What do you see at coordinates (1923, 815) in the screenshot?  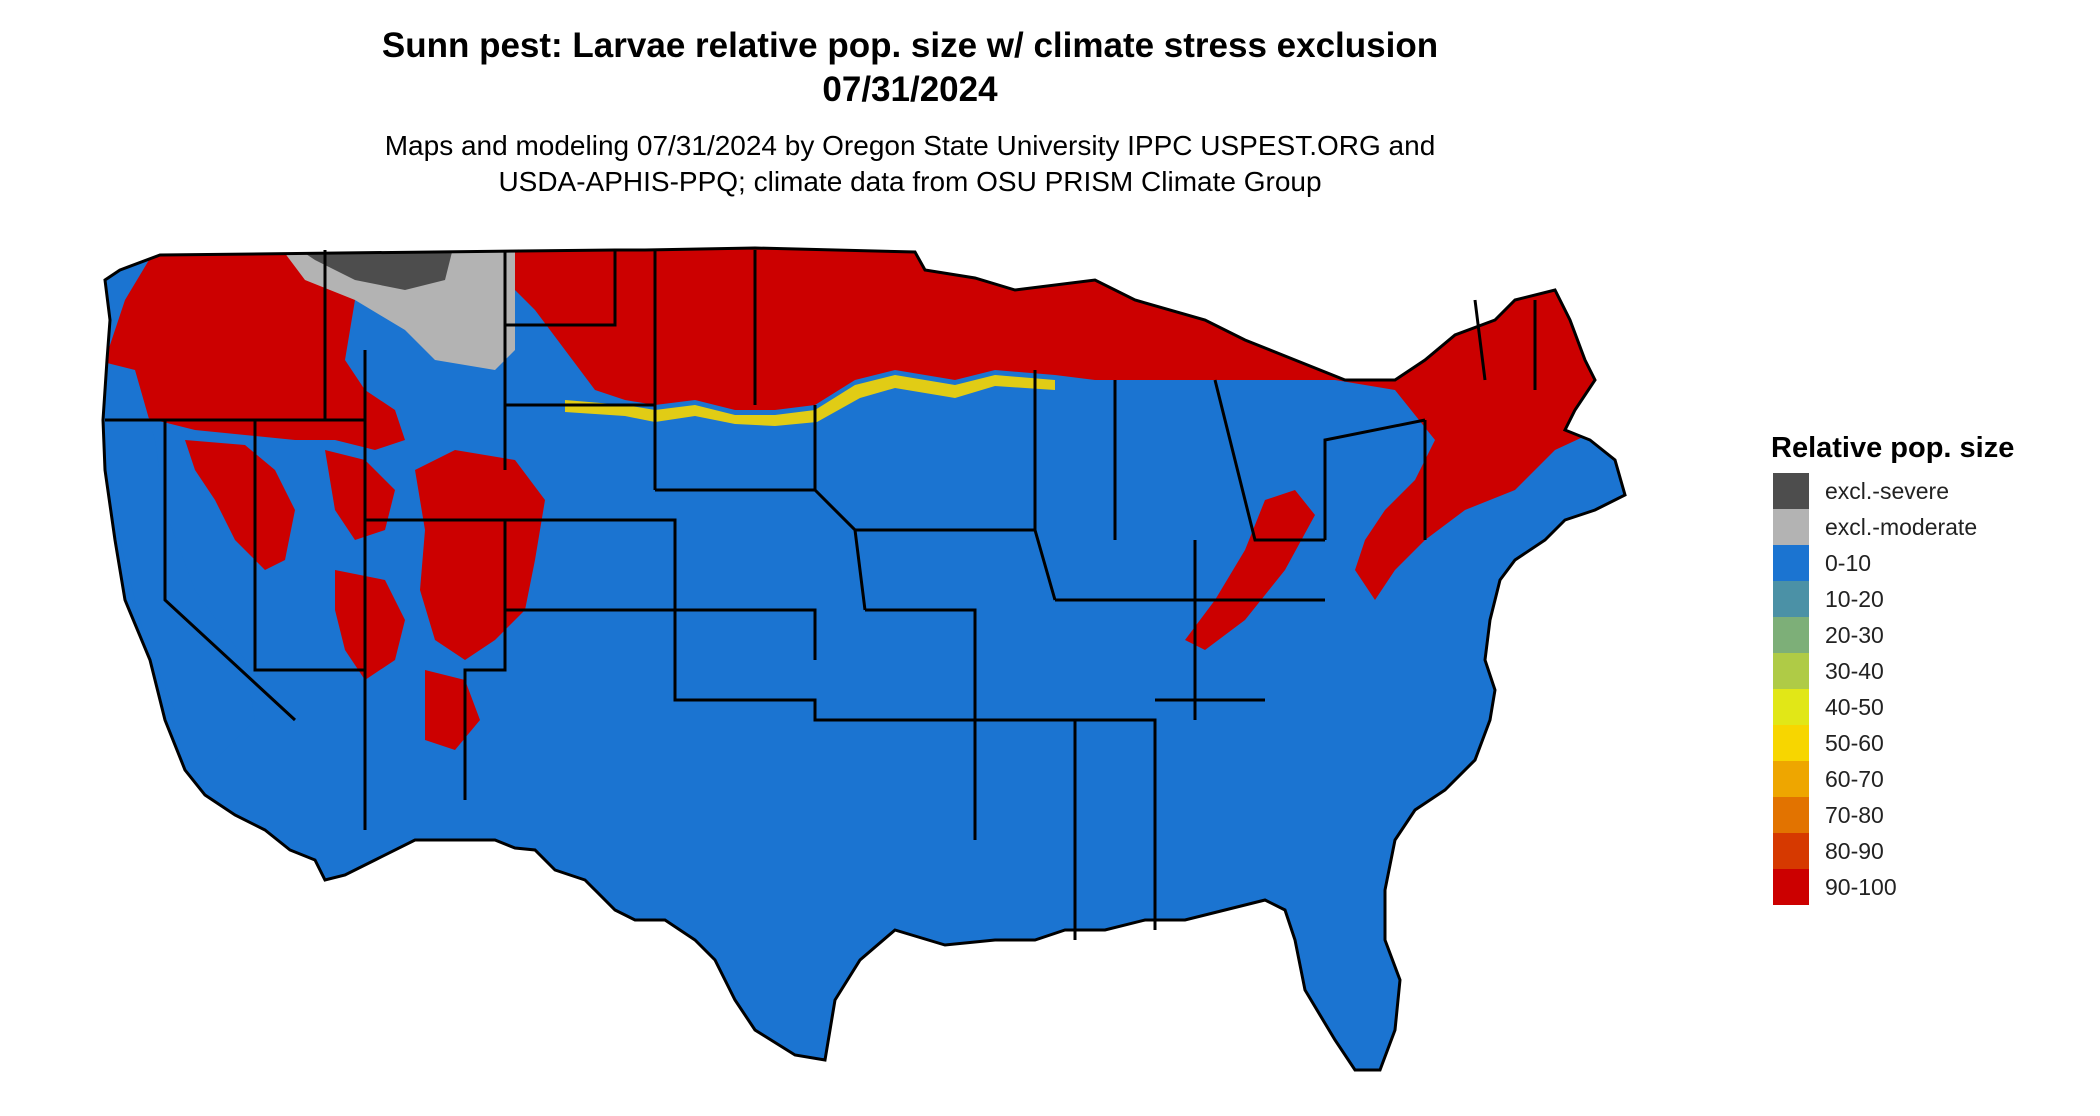 I see `legend-item: 70-80` at bounding box center [1923, 815].